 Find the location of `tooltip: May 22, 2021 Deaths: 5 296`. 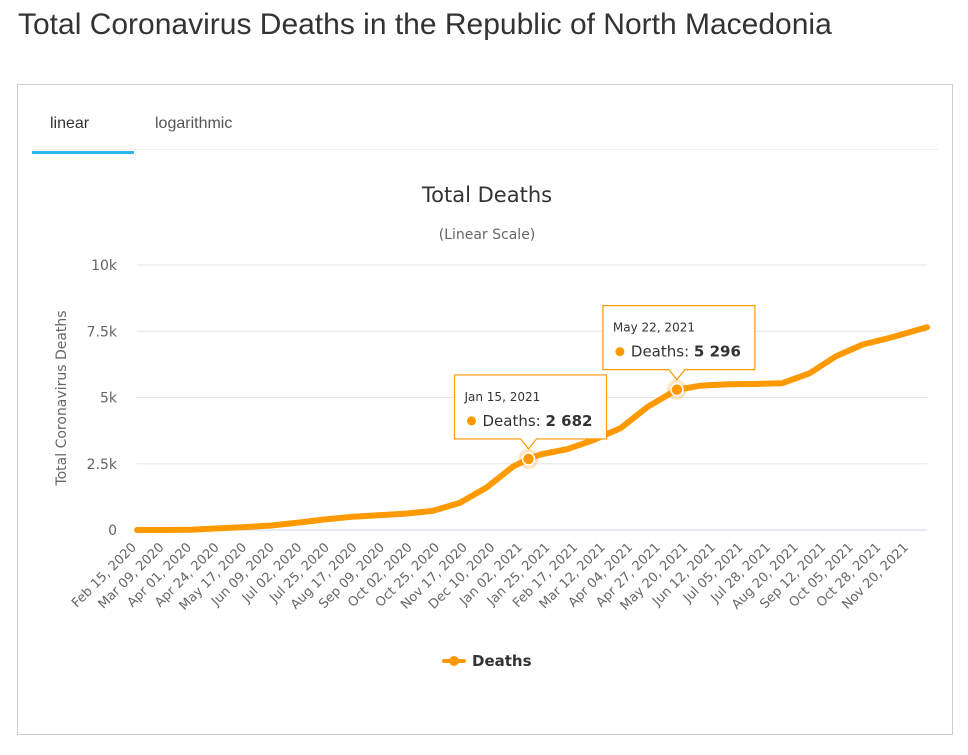

tooltip: May 22, 2021 Deaths: 5 296 is located at coordinates (679, 343).